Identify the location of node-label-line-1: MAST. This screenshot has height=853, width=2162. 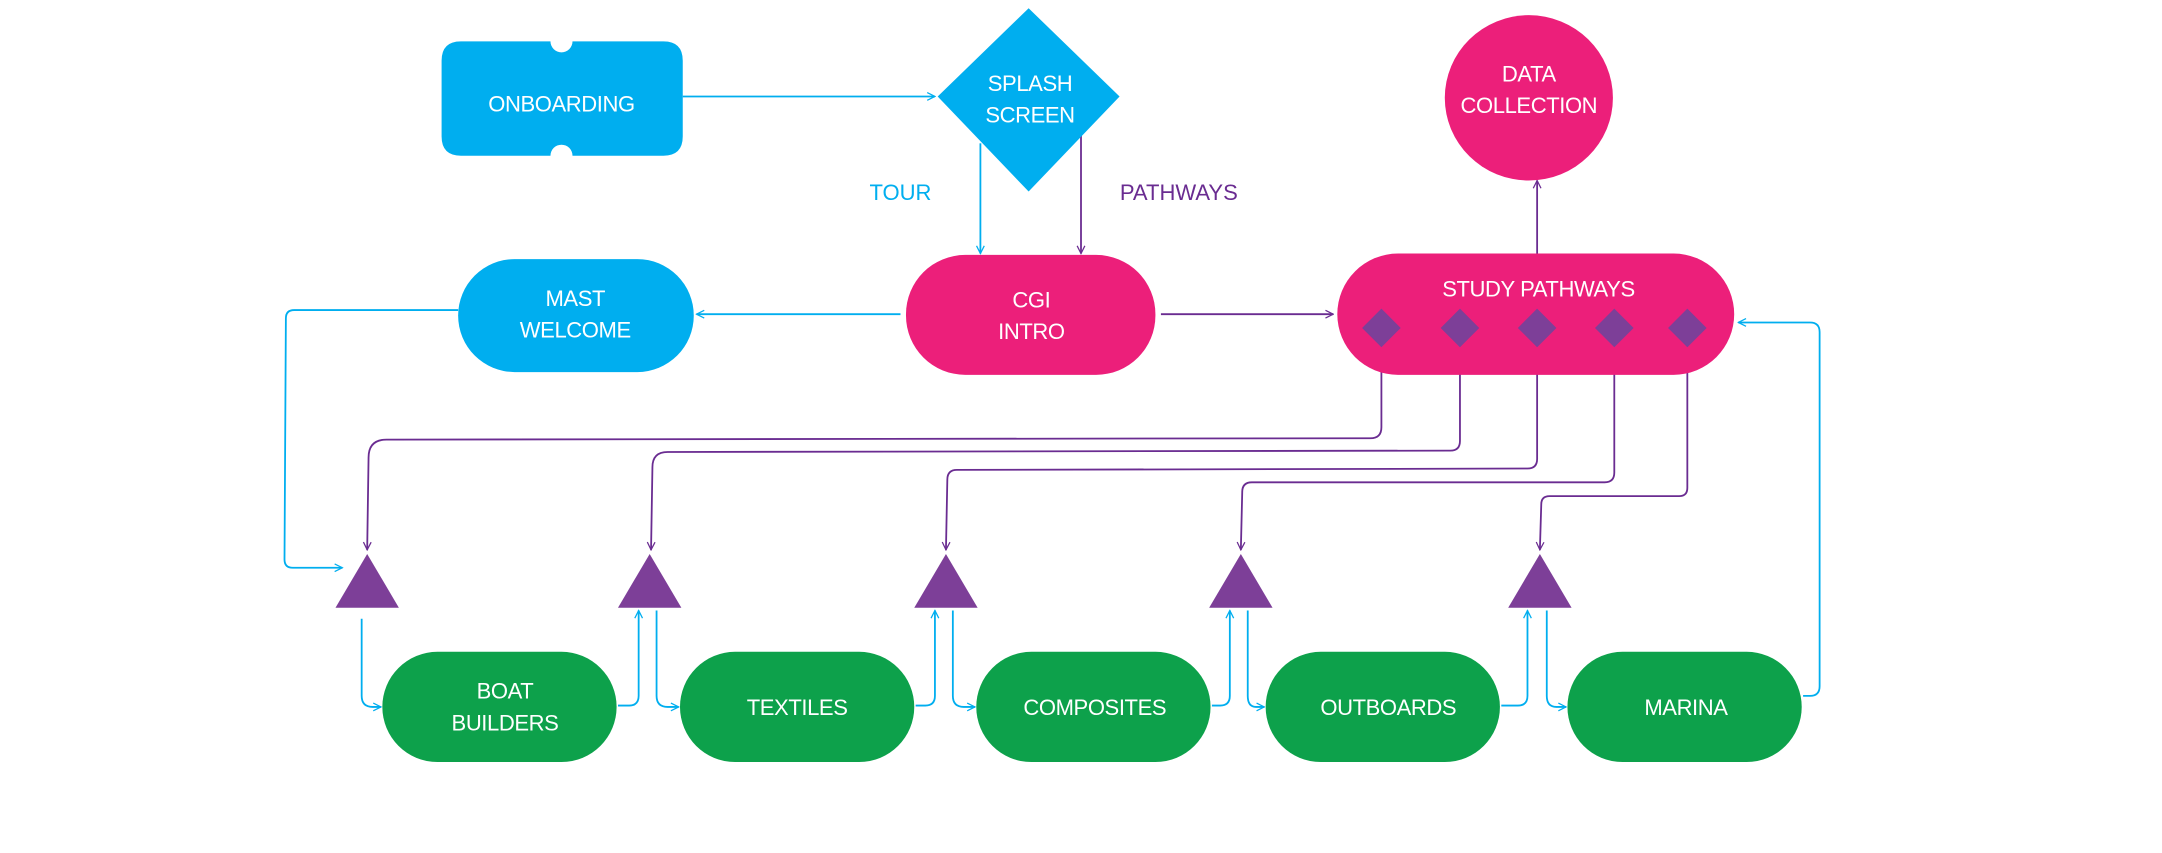
(575, 298).